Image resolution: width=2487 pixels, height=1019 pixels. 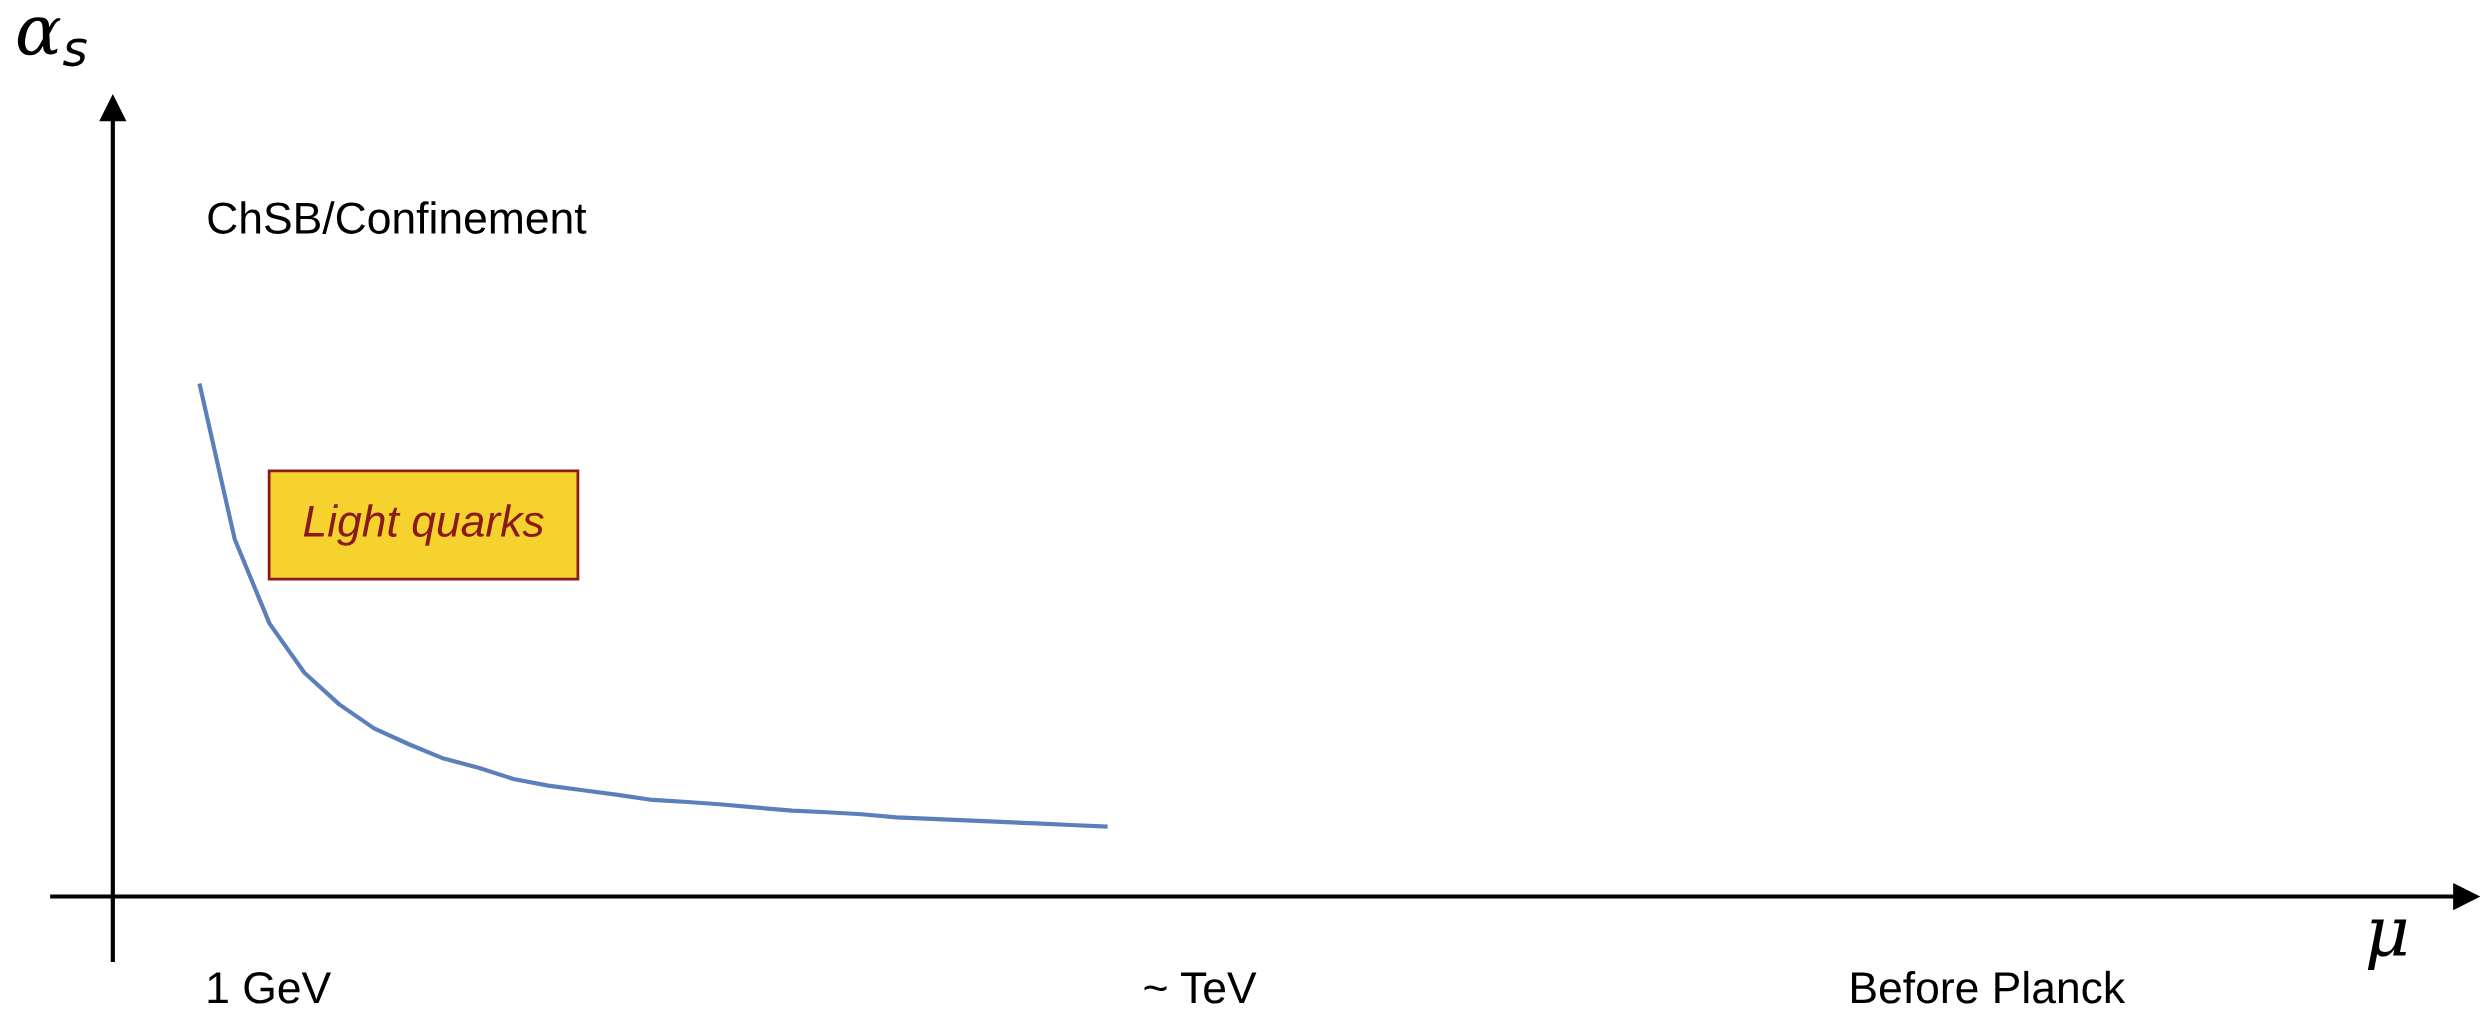 I want to click on text: Before Planck, so click(x=1989, y=987).